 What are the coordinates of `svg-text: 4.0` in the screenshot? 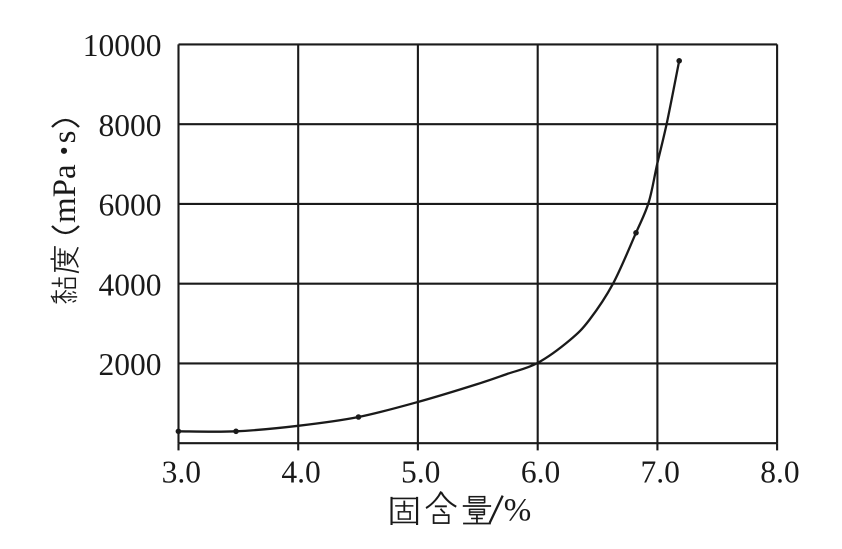 It's located at (300, 471).